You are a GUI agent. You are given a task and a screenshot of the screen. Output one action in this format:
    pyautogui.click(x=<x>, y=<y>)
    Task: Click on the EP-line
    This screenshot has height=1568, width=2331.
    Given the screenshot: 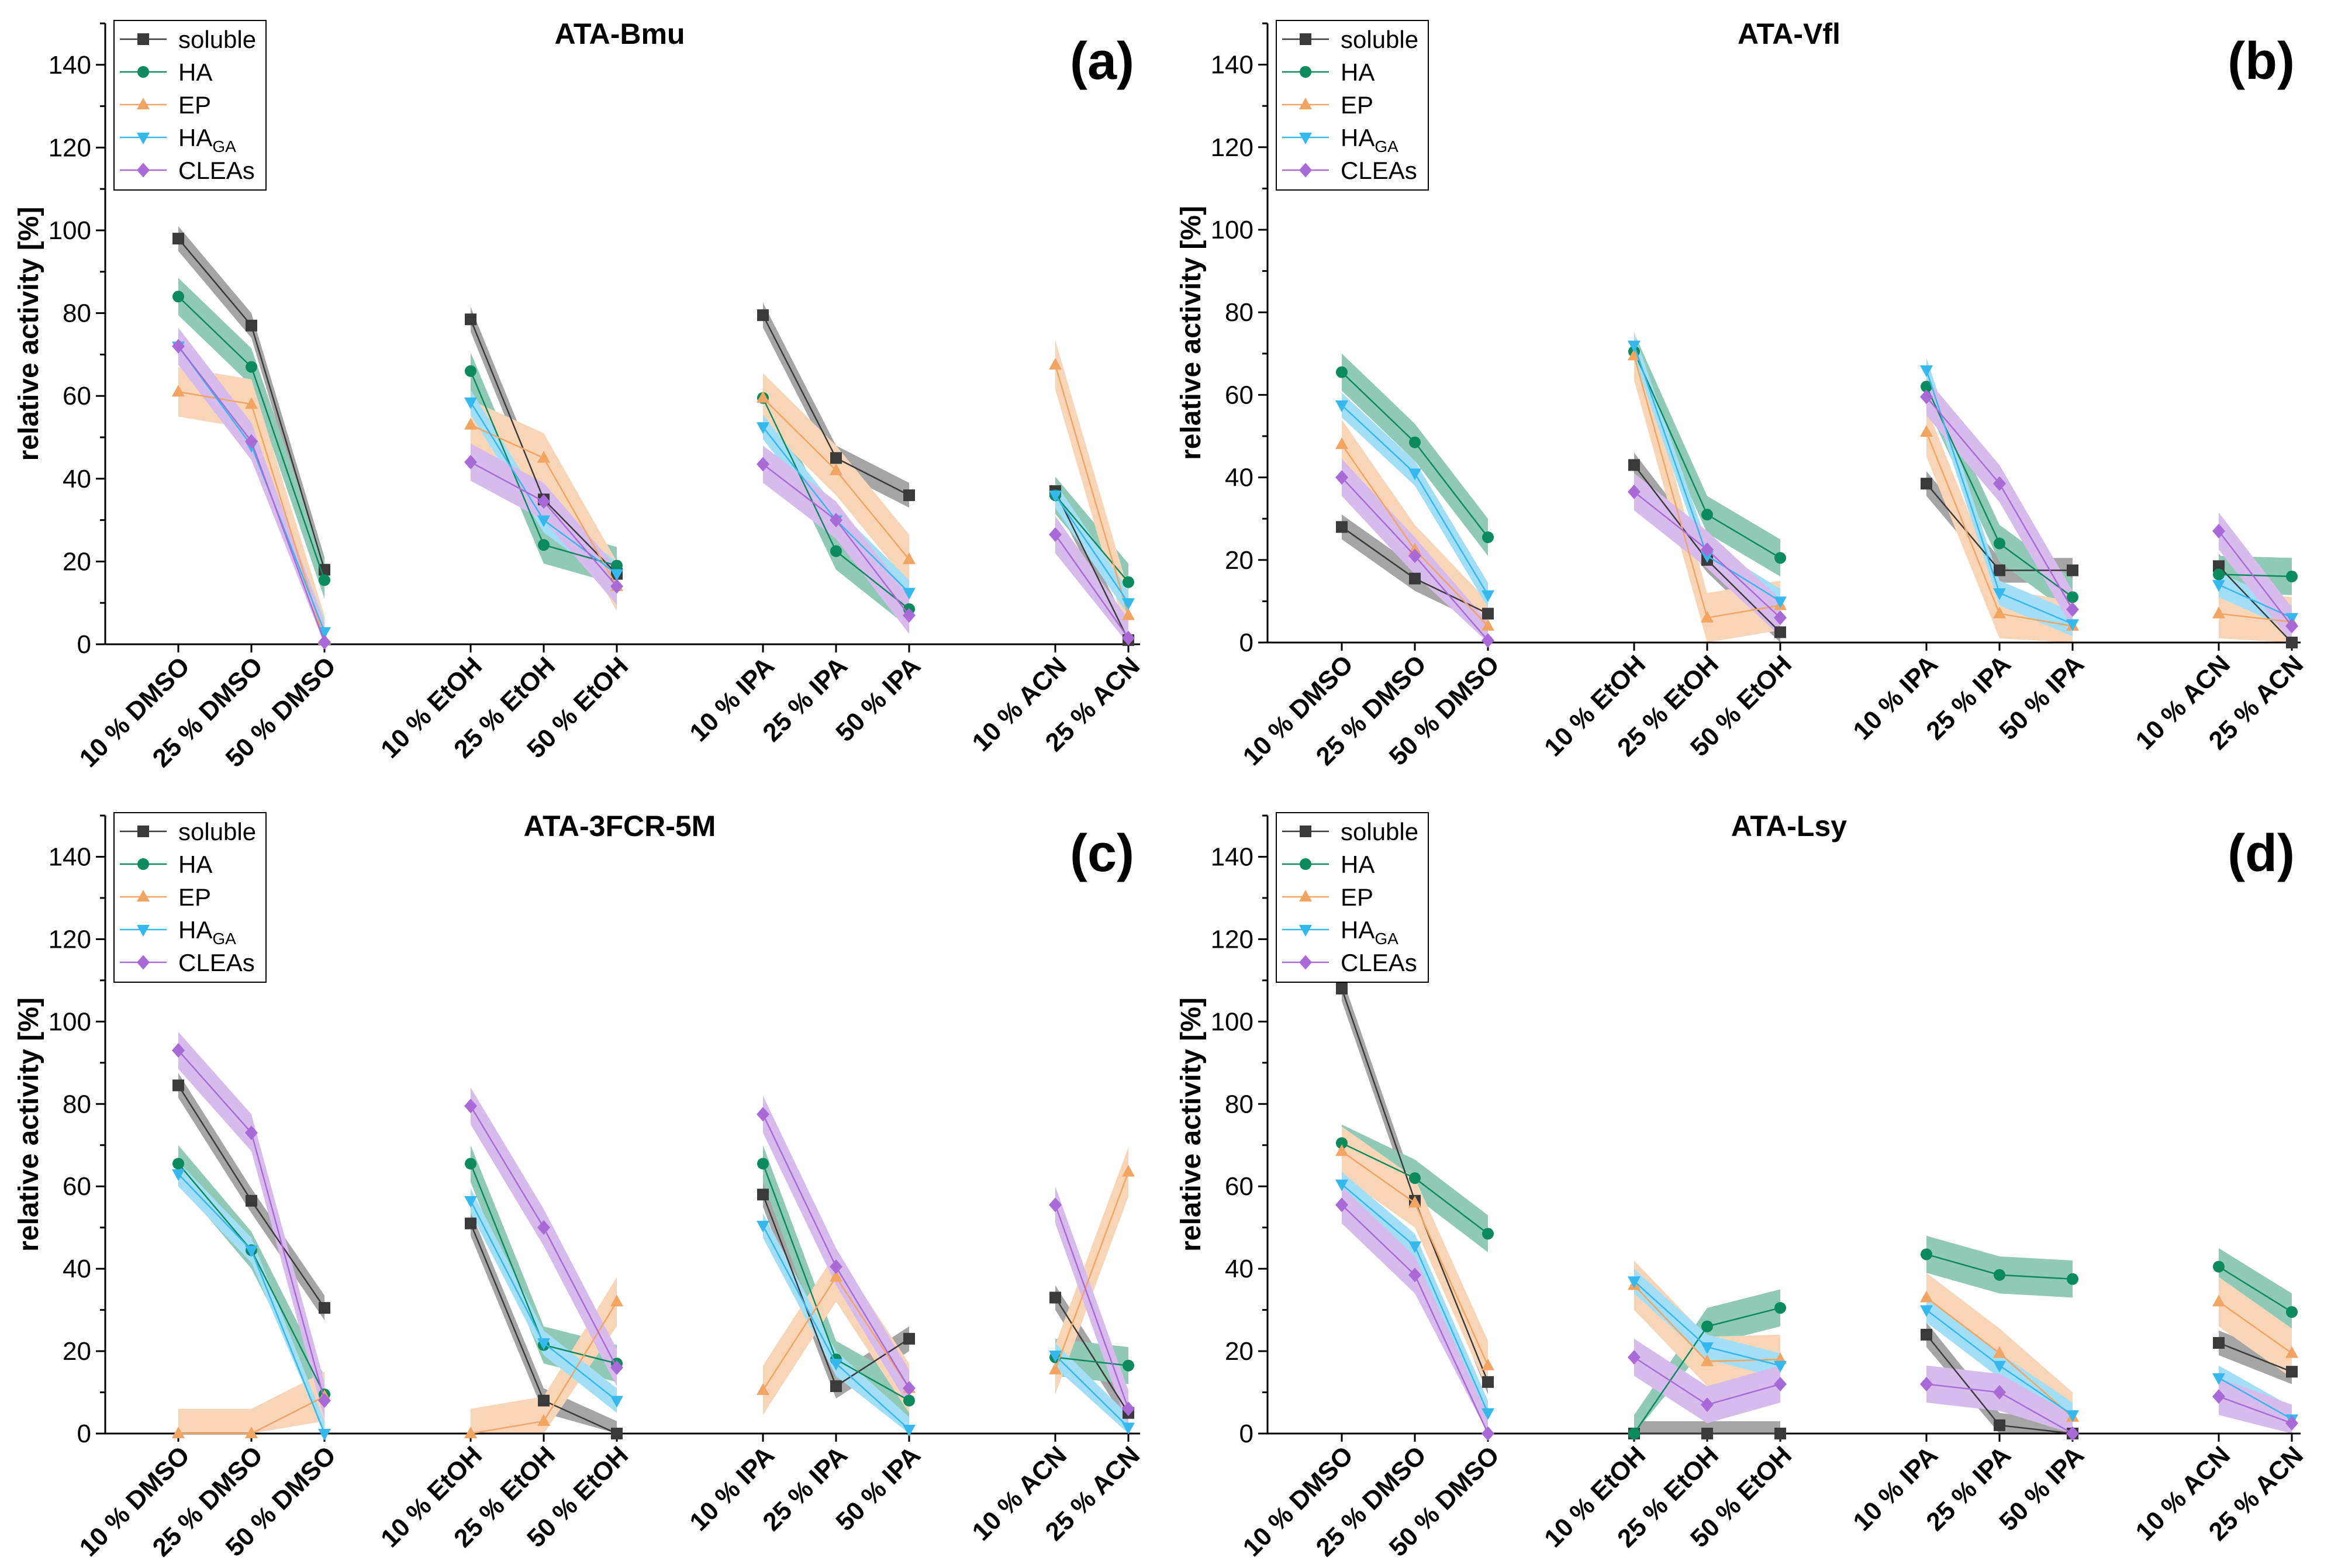 What is the action you would take?
    pyautogui.click(x=2255, y=618)
    